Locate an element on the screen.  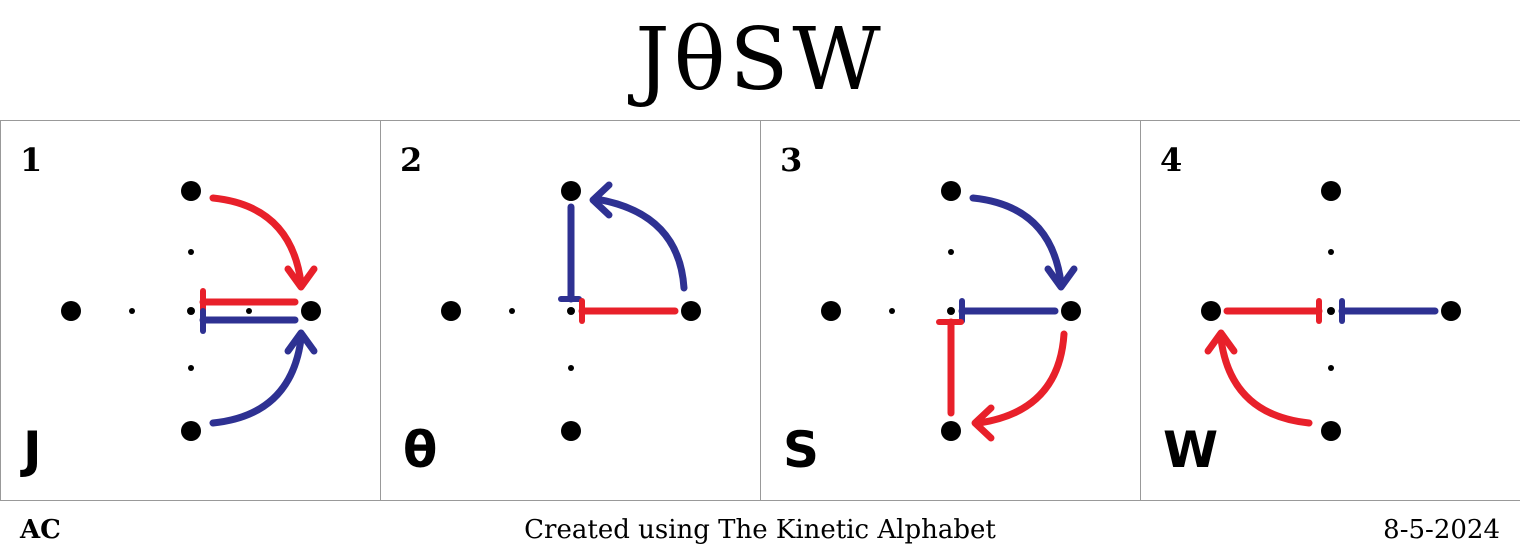
panel-number: 3 is located at coordinates (791, 160).